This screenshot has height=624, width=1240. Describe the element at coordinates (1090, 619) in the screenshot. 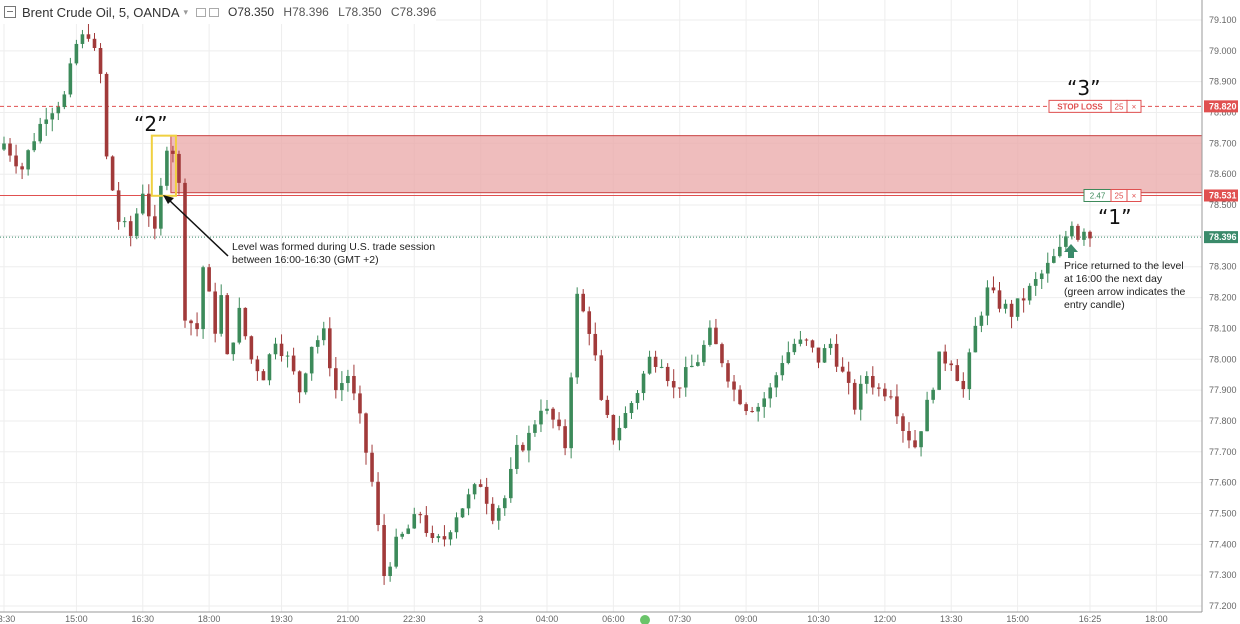

I see `time-tick-label: 16:25` at that location.